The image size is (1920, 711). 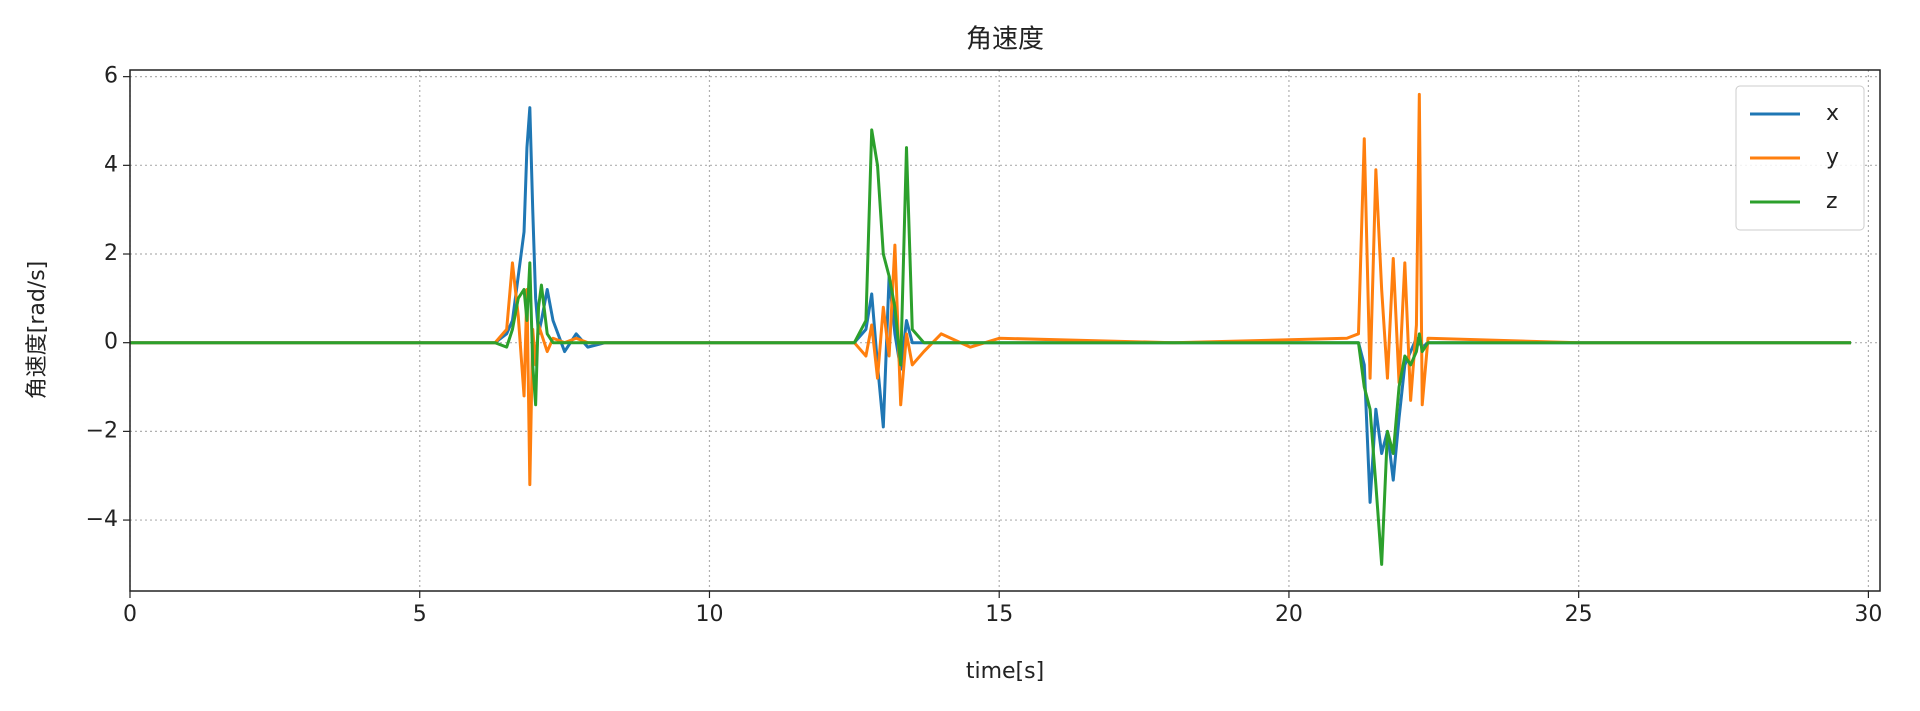 I want to click on x-axis-label: time[s], so click(x=1005, y=671).